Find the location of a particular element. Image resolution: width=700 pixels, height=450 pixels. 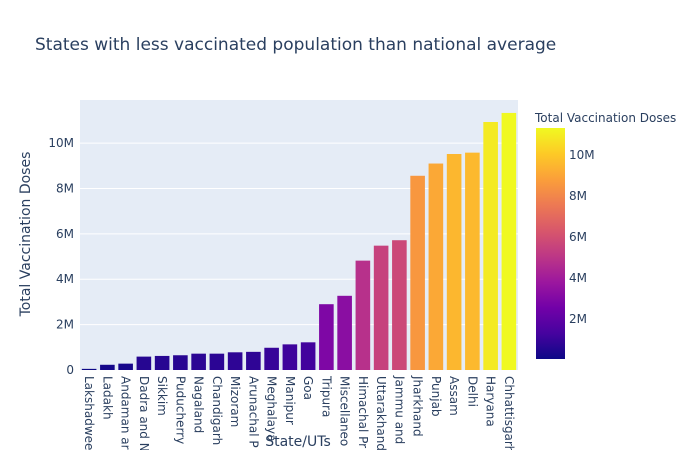

x-tick-label: Jammu and is located at coordinates (399, 409).